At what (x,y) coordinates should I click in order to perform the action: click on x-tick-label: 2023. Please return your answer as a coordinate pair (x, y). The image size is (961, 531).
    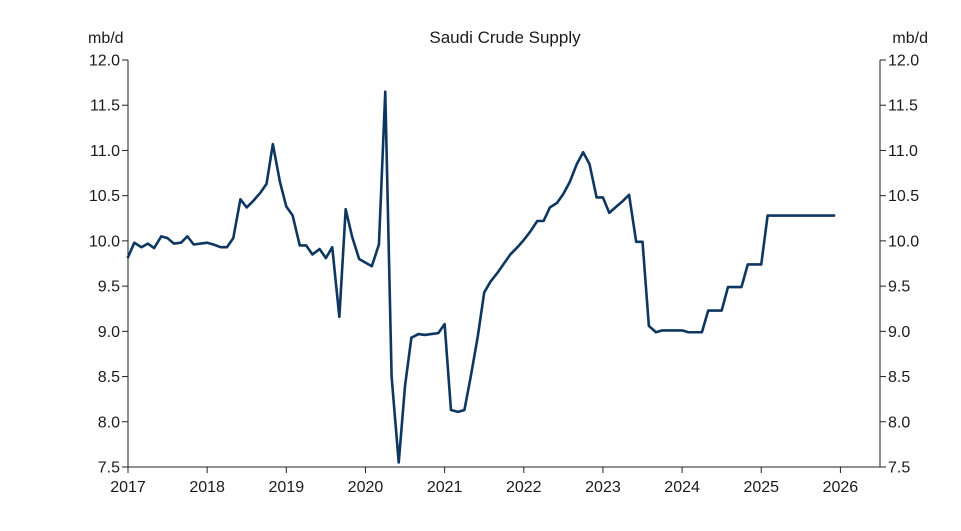
    Looking at the image, I should click on (603, 487).